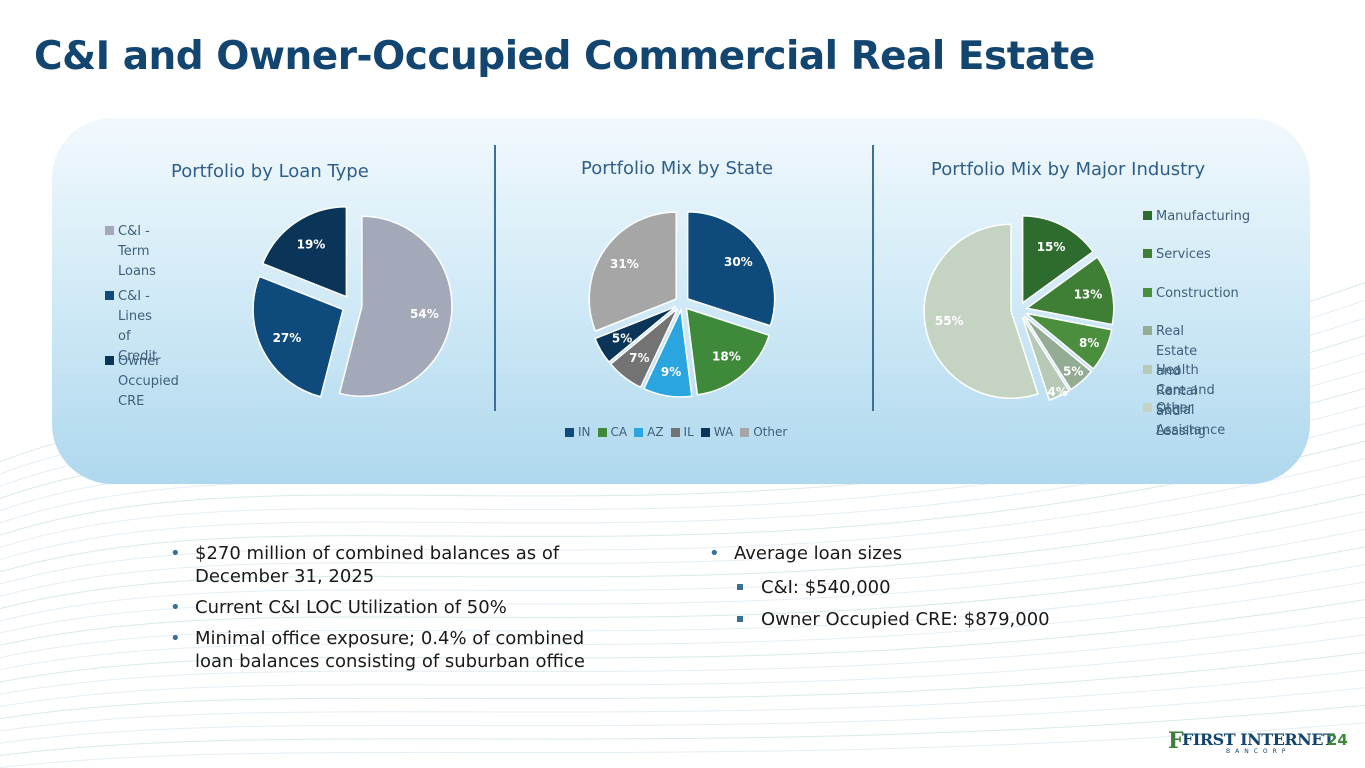 Image resolution: width=1365 pixels, height=768 pixels. What do you see at coordinates (726, 357) in the screenshot?
I see `pie-label: 18%` at bounding box center [726, 357].